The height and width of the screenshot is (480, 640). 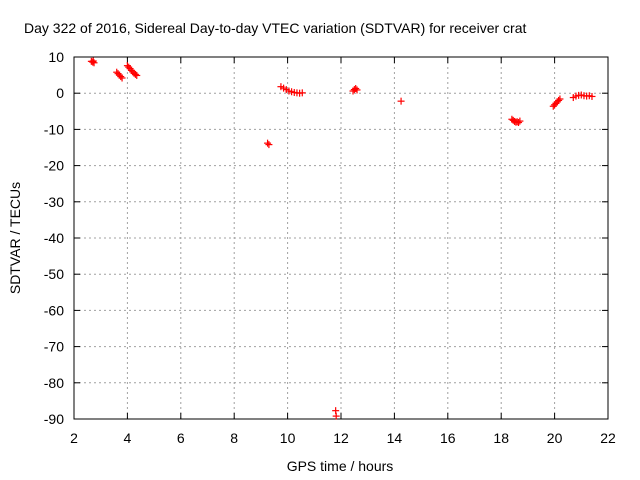 What do you see at coordinates (56, 57) in the screenshot?
I see `y-tick-label: 10` at bounding box center [56, 57].